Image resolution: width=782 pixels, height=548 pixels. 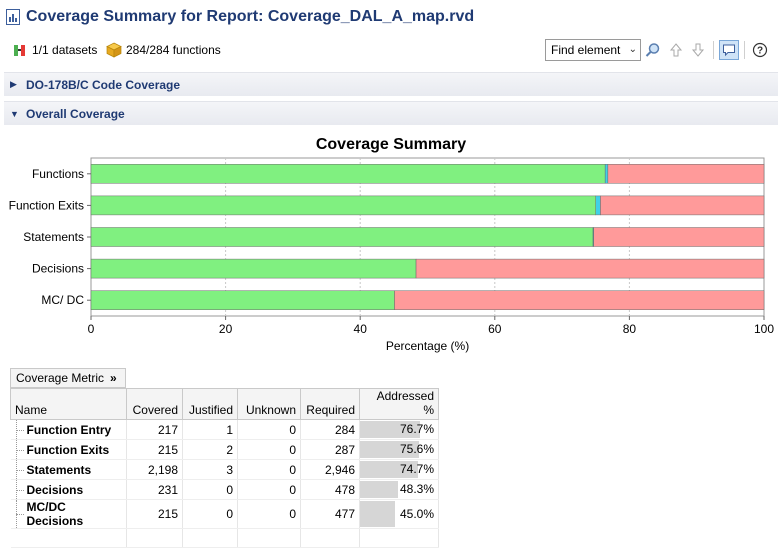 I want to click on help-icon: ?, so click(x=760, y=50).